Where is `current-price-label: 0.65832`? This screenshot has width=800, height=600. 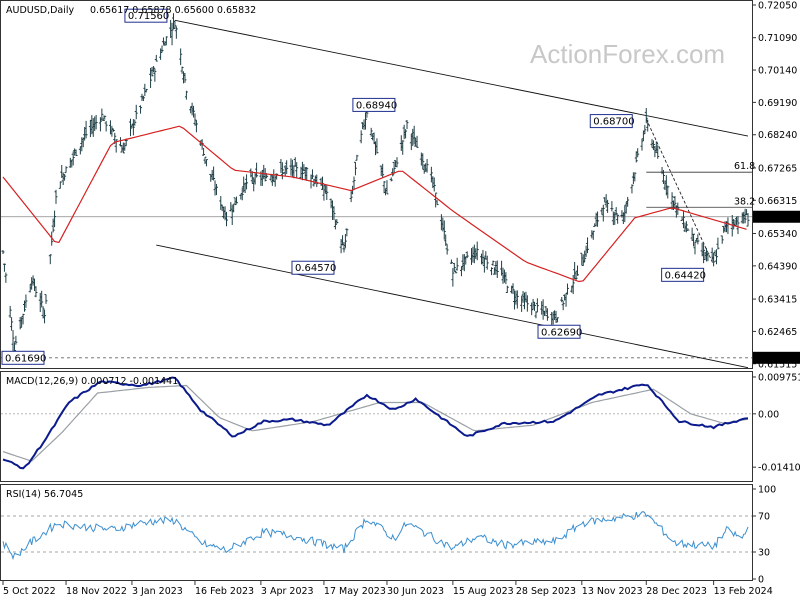 current-price-label: 0.65832 is located at coordinates (777, 217).